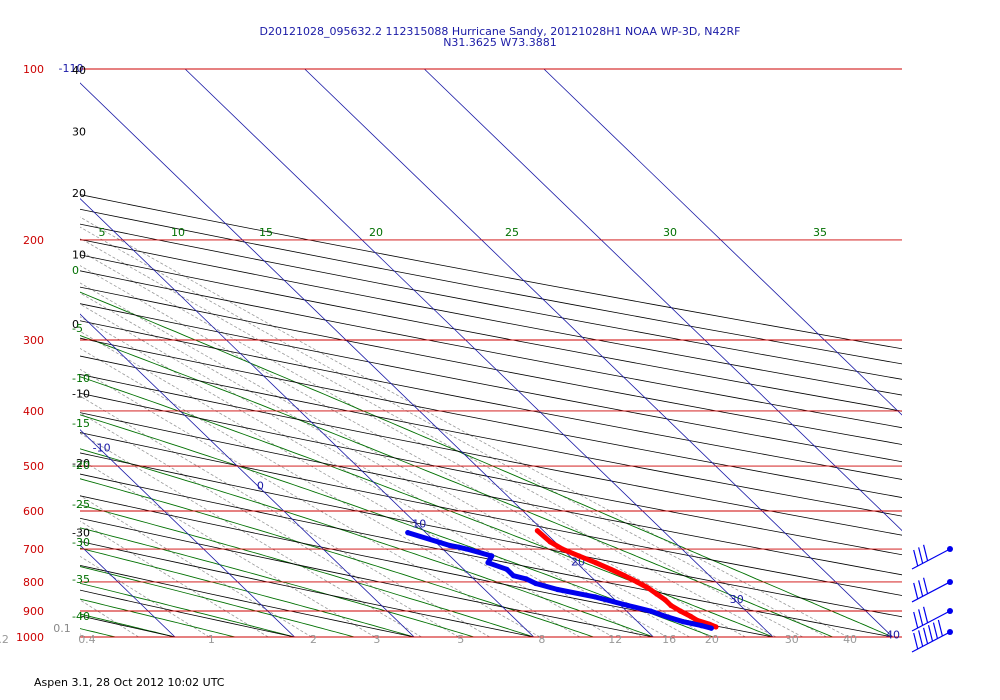  What do you see at coordinates (260, 486) in the screenshot?
I see `isotherm-label: 0` at bounding box center [260, 486].